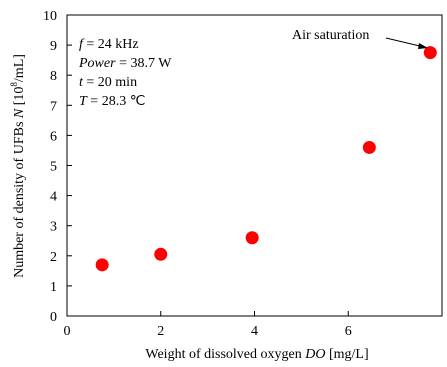 This screenshot has height=367, width=447. I want to click on x-axis-ticks: 0 2 4 6, so click(208, 325).